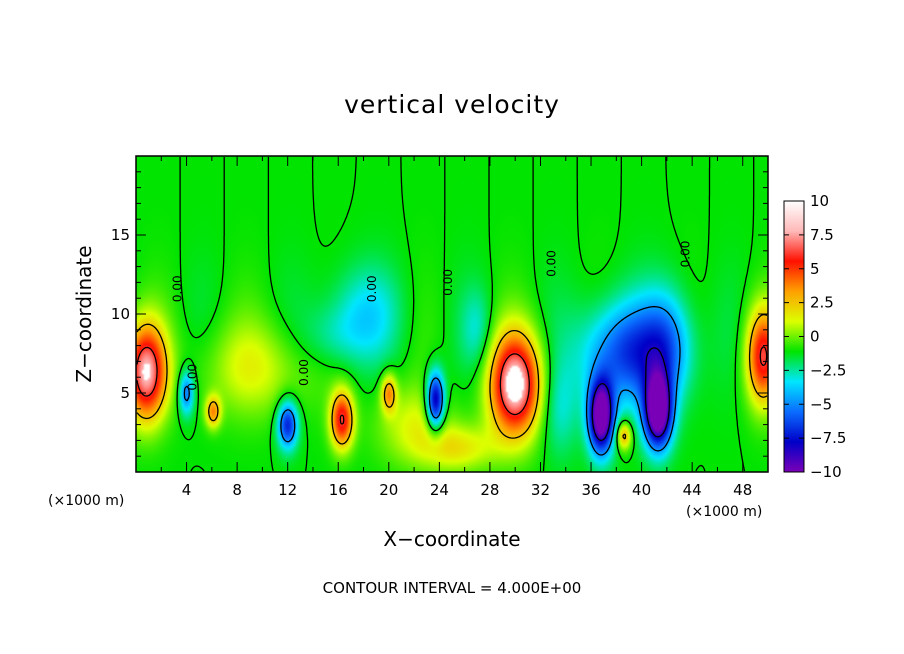 This screenshot has width=904, height=654. Describe the element at coordinates (822, 303) in the screenshot. I see `colorbar-tick-label: 2.5` at that location.